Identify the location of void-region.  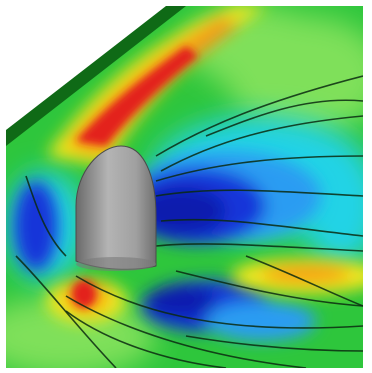
(86, 68).